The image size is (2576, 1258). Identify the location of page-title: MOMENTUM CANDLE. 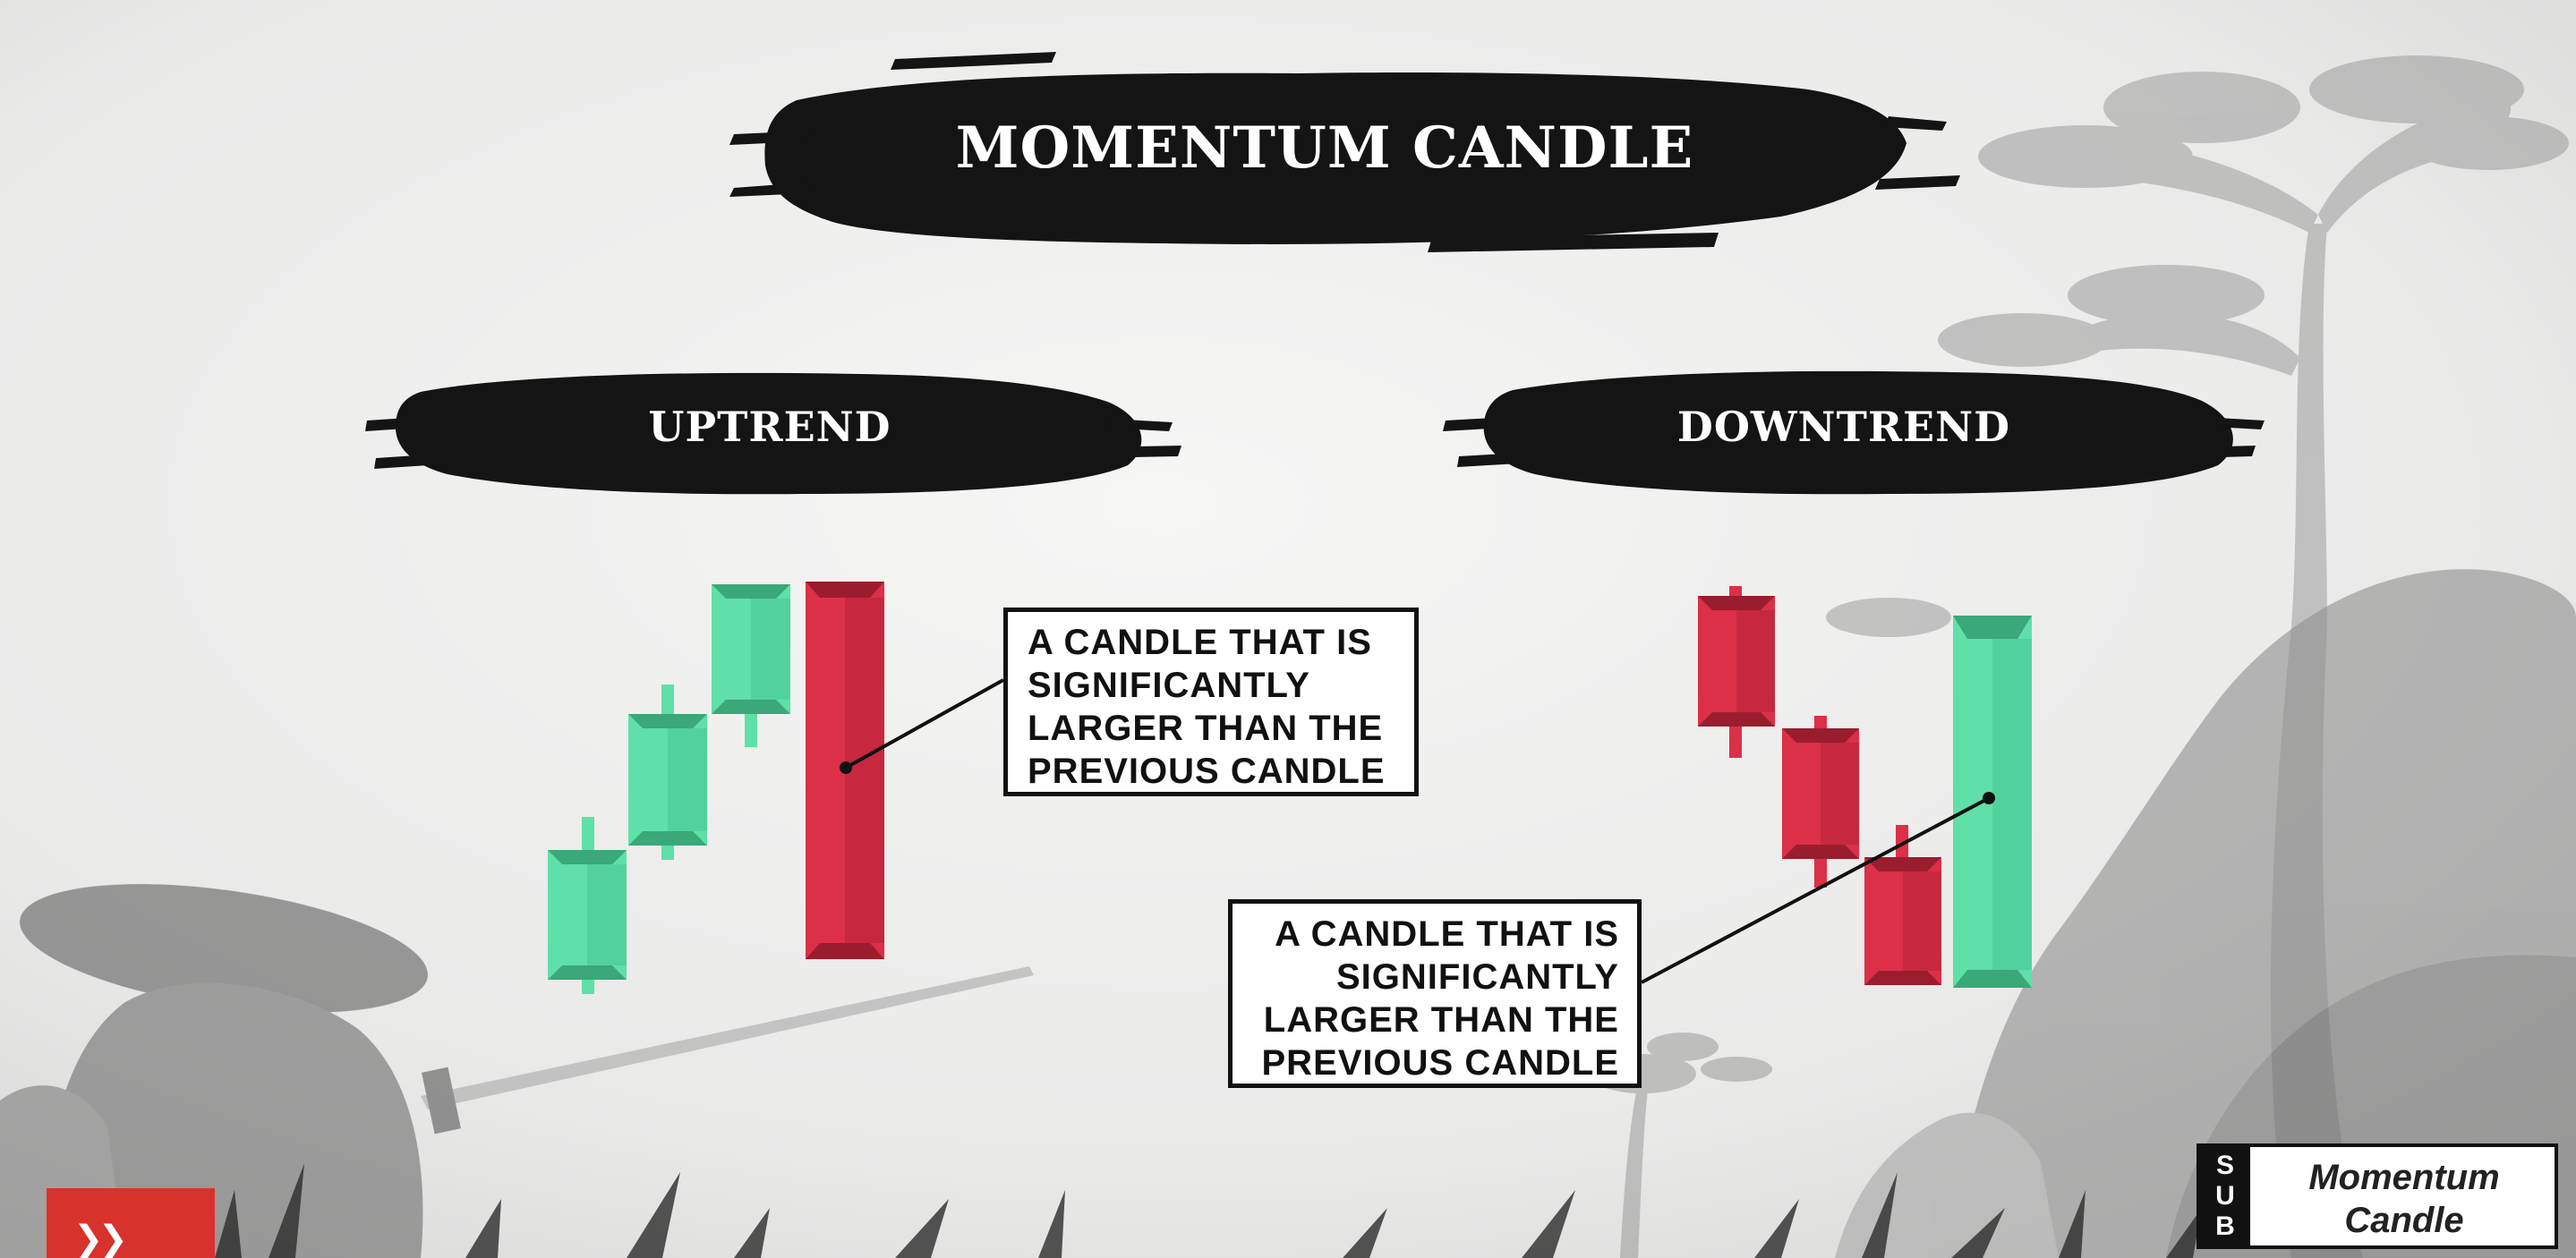
(1324, 148).